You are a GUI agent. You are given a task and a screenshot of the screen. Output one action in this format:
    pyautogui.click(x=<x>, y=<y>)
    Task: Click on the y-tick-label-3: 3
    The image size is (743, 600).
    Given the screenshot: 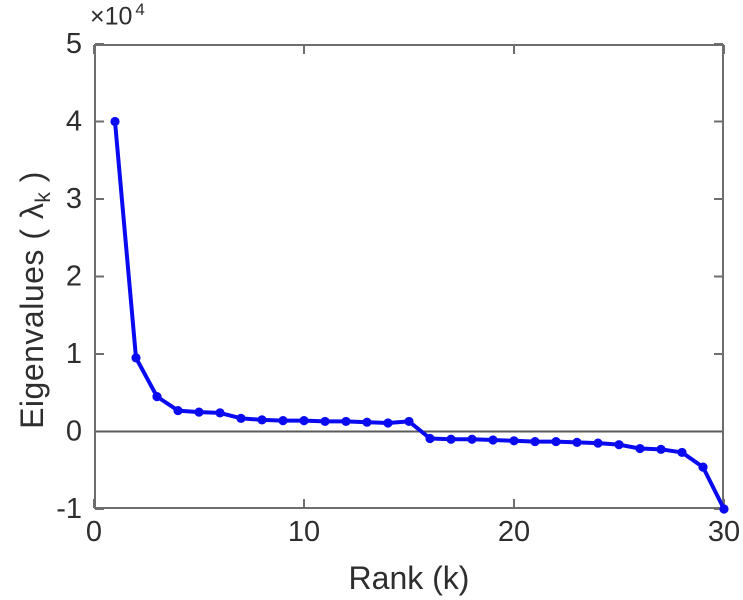 What is the action you would take?
    pyautogui.click(x=74, y=199)
    